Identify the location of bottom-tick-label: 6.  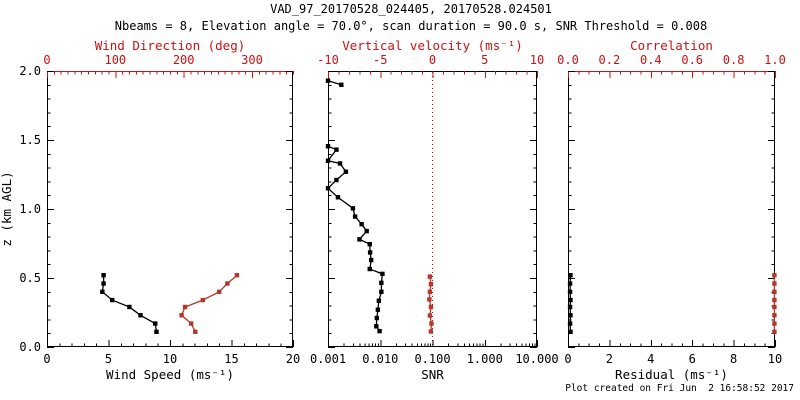
(692, 359).